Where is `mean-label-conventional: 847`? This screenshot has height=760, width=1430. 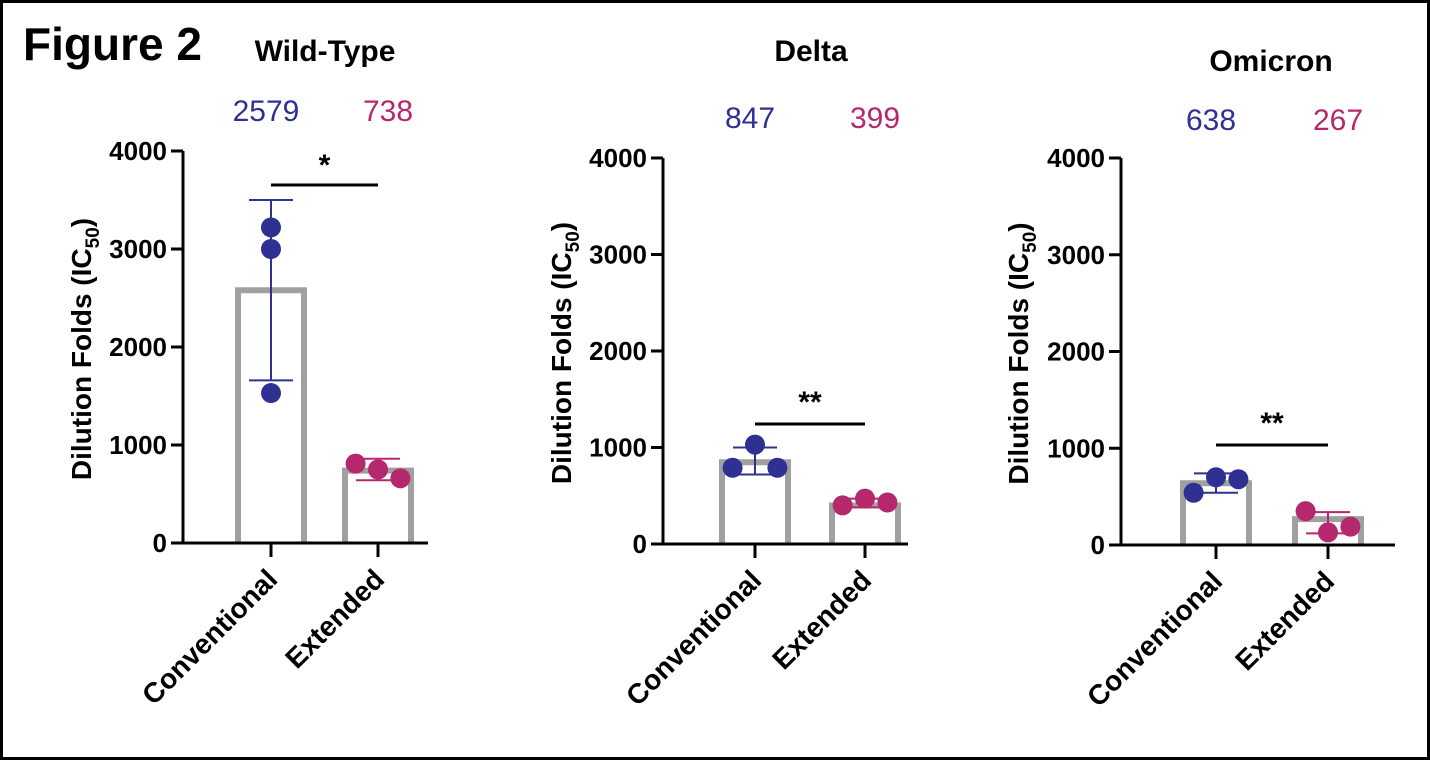
mean-label-conventional: 847 is located at coordinates (750, 118).